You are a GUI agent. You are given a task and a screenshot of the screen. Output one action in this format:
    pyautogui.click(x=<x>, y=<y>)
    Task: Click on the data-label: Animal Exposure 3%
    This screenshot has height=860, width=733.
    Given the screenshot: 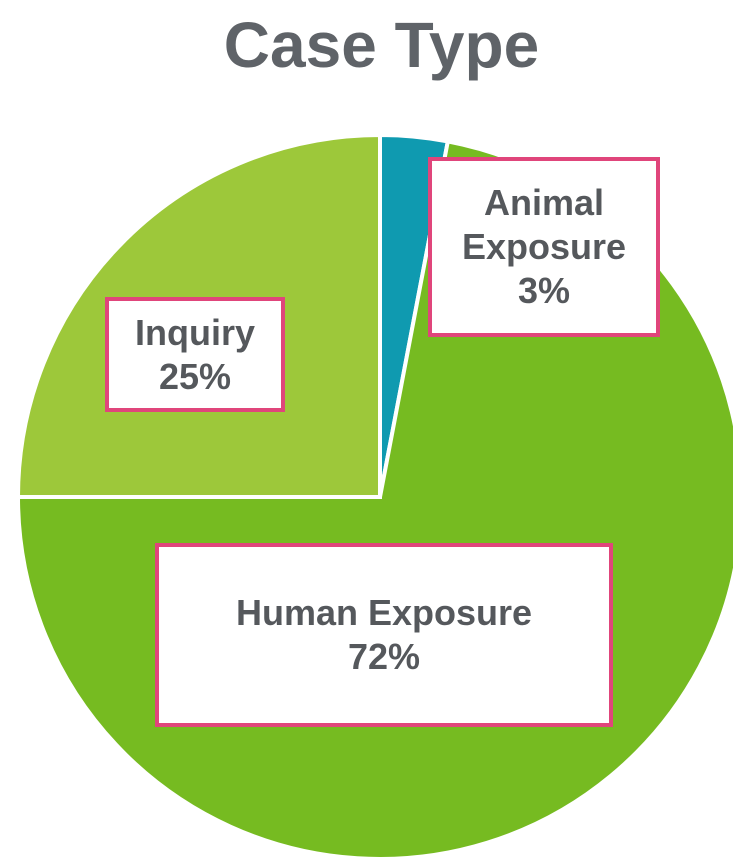 What is the action you would take?
    pyautogui.click(x=544, y=247)
    